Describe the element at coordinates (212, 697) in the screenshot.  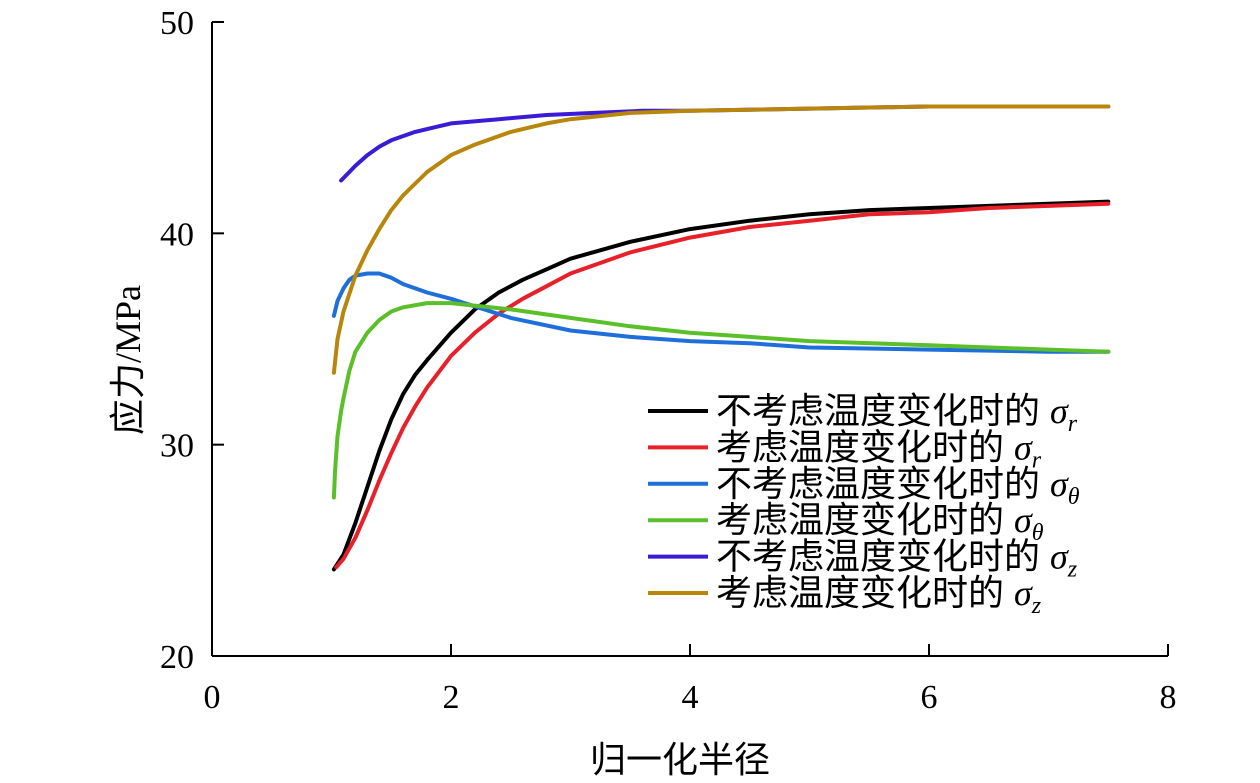
I see `x-tick-label: 0` at that location.